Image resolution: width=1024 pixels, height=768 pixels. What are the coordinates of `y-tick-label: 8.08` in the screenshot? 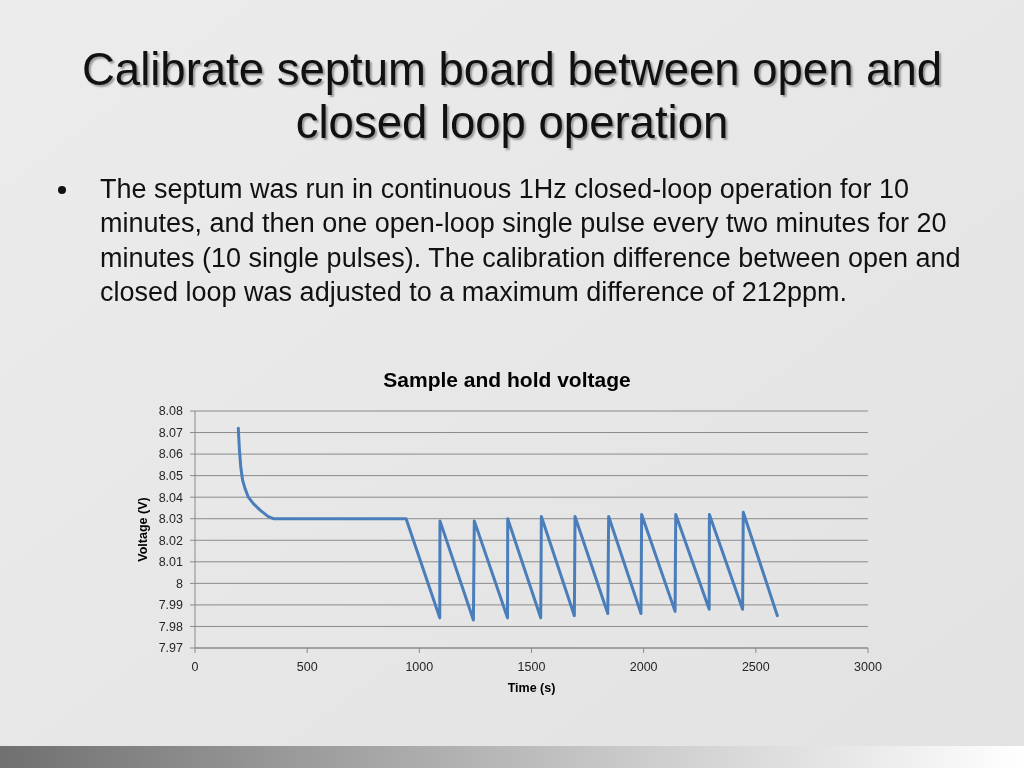 It's located at (171, 411).